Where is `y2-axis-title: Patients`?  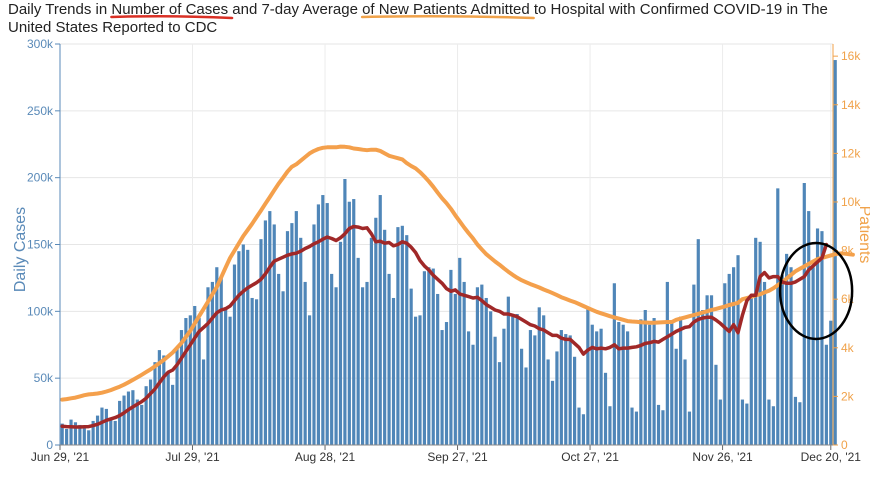 y2-axis-title: Patients is located at coordinates (863, 235).